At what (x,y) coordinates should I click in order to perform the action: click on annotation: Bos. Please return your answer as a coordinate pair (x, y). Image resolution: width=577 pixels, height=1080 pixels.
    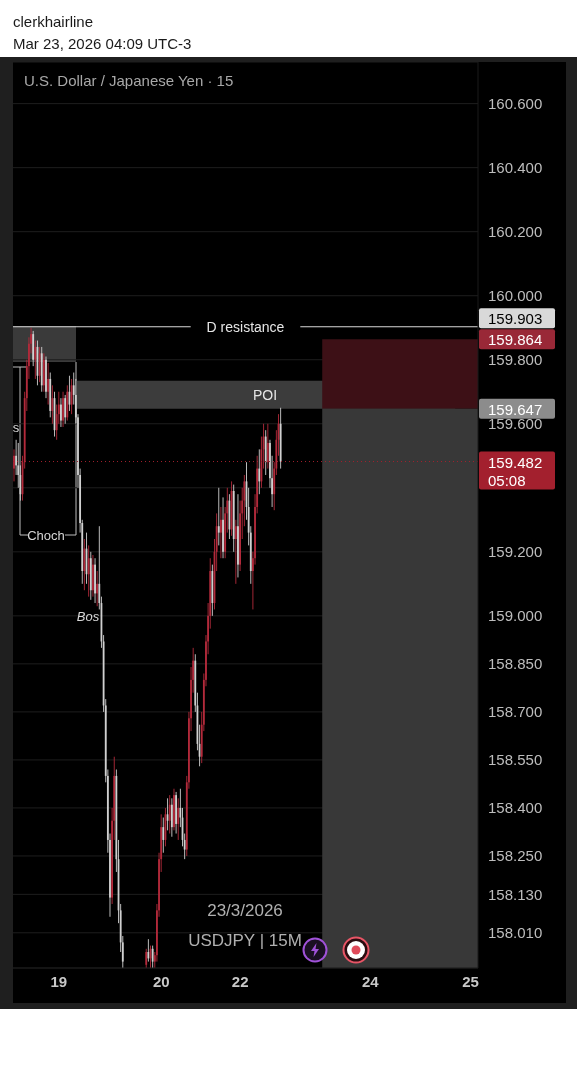
    Looking at the image, I should click on (88, 616).